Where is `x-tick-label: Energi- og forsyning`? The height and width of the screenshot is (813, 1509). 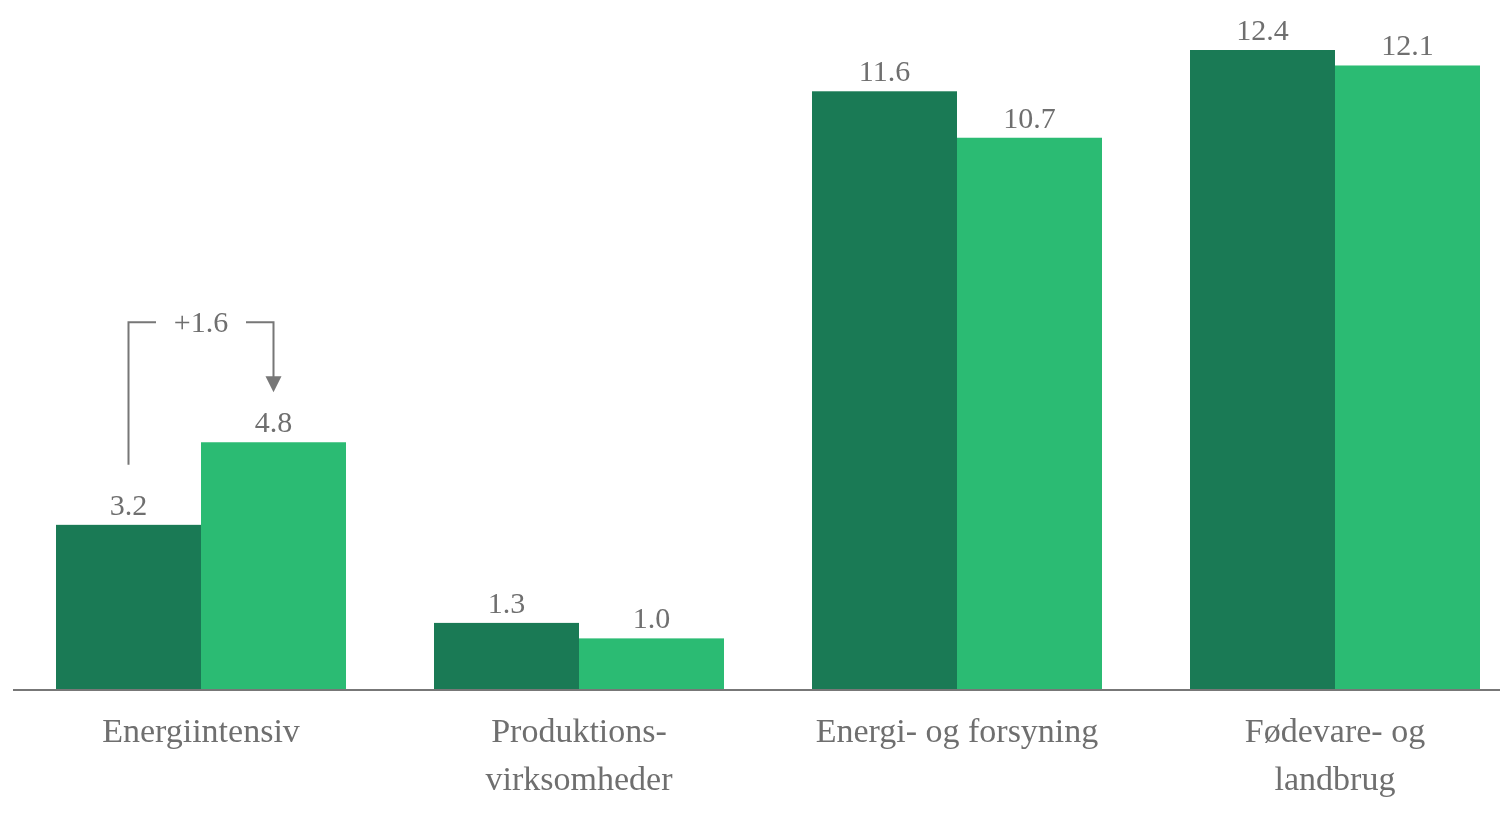 x-tick-label: Energi- og forsyning is located at coordinates (957, 730).